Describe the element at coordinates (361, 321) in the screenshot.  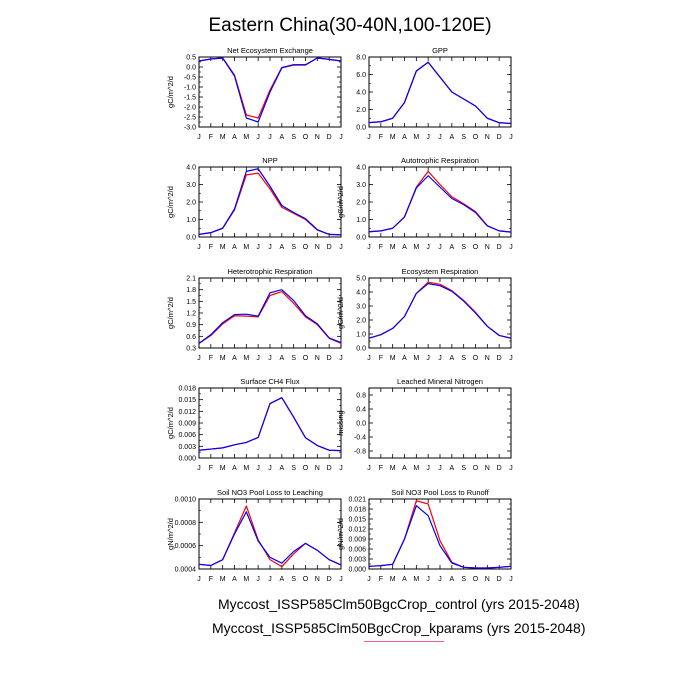
I see `y-tick-label: 2.0` at that location.